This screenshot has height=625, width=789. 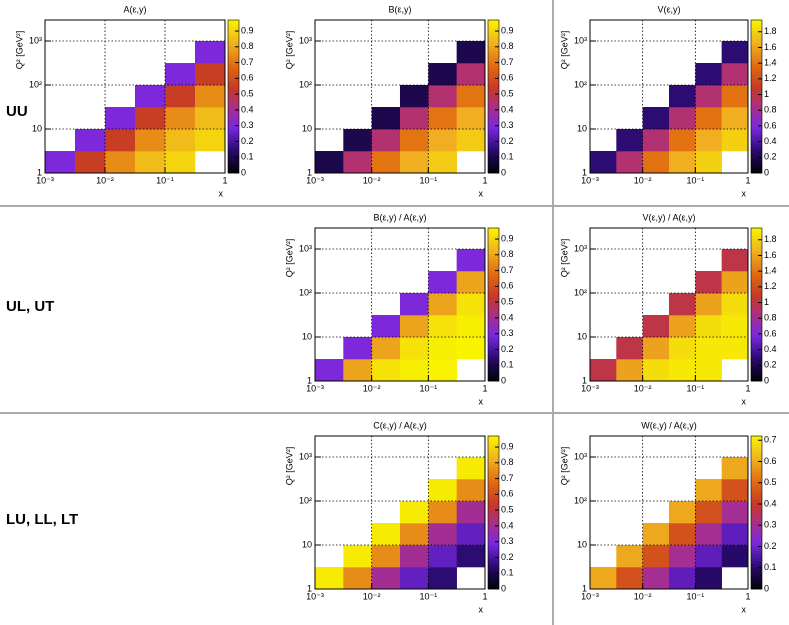 What do you see at coordinates (507, 462) in the screenshot?
I see `colorbar-tick-label: 0.8` at bounding box center [507, 462].